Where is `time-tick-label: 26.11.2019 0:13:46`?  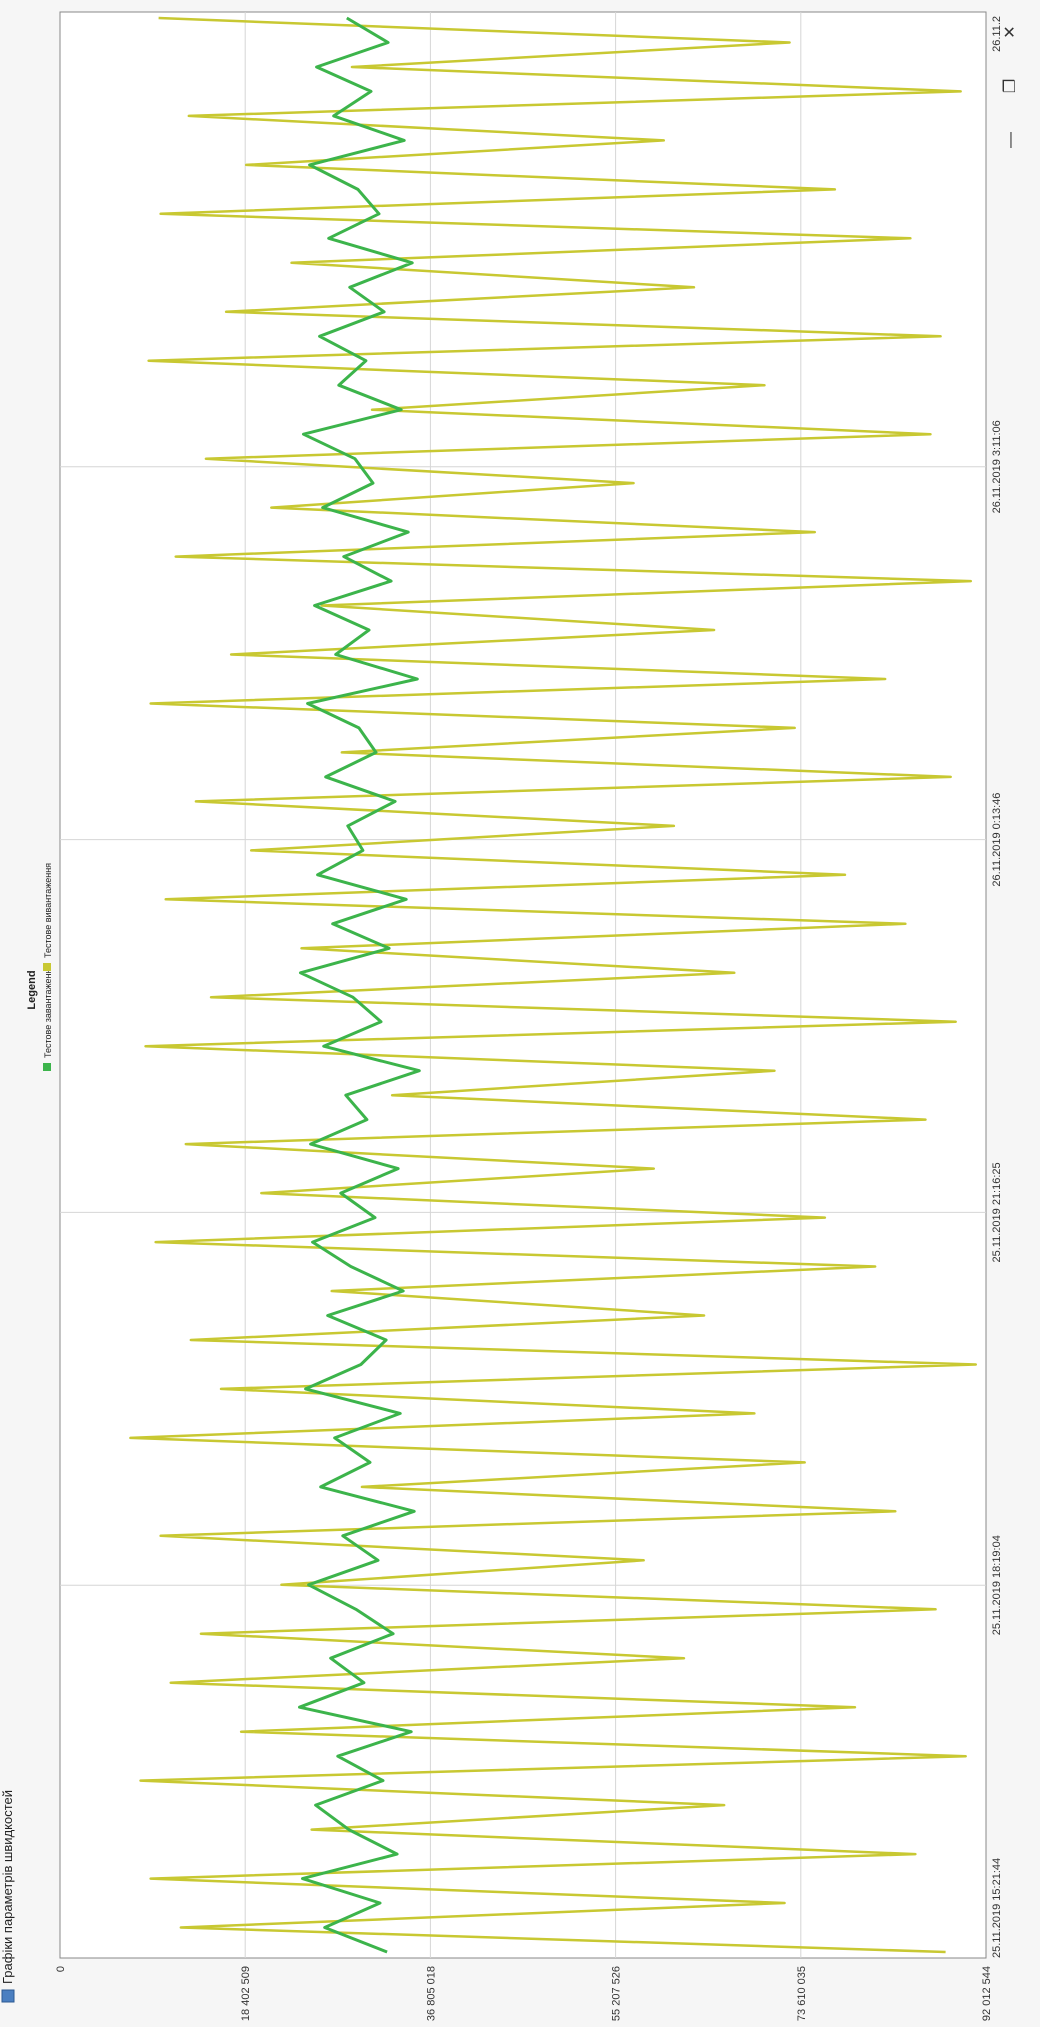
time-tick-label: 26.11.2019 0:13:46 is located at coordinates (997, 840).